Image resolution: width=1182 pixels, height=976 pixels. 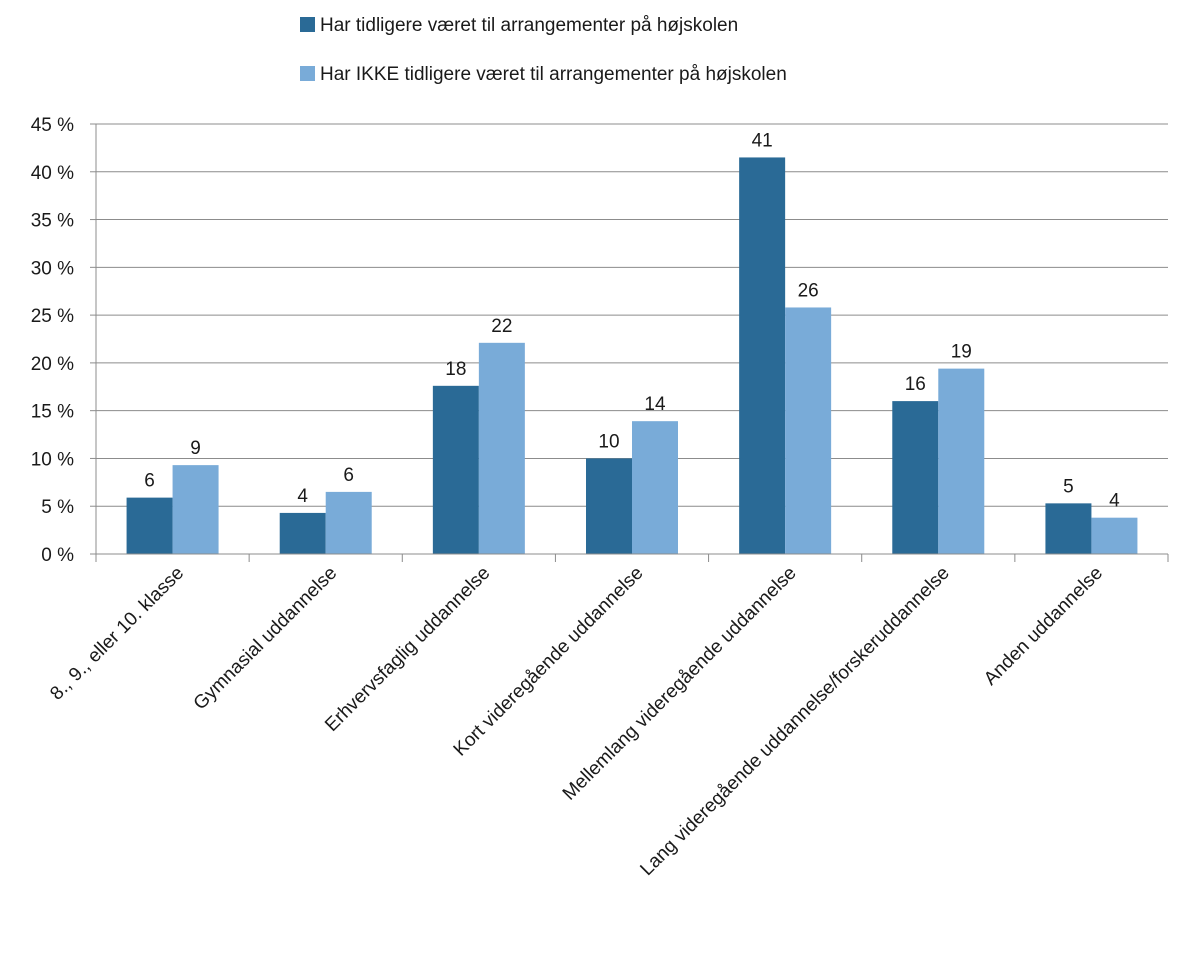 I want to click on category-label: Erhvervsfaglig uddannelse, so click(x=407, y=649).